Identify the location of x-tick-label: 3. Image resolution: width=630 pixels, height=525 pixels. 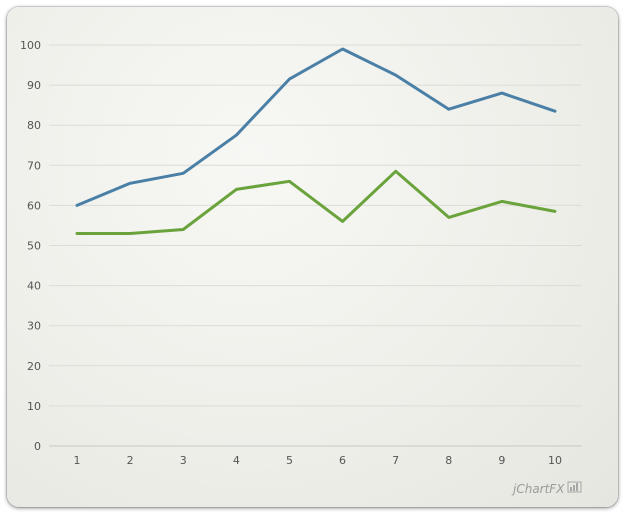
(183, 460).